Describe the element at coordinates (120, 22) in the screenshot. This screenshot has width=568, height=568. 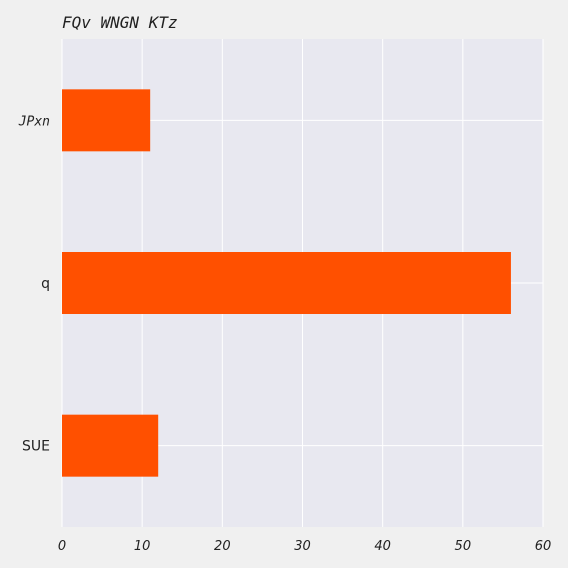
I see `chart-title: FQv WNGN KTz` at that location.